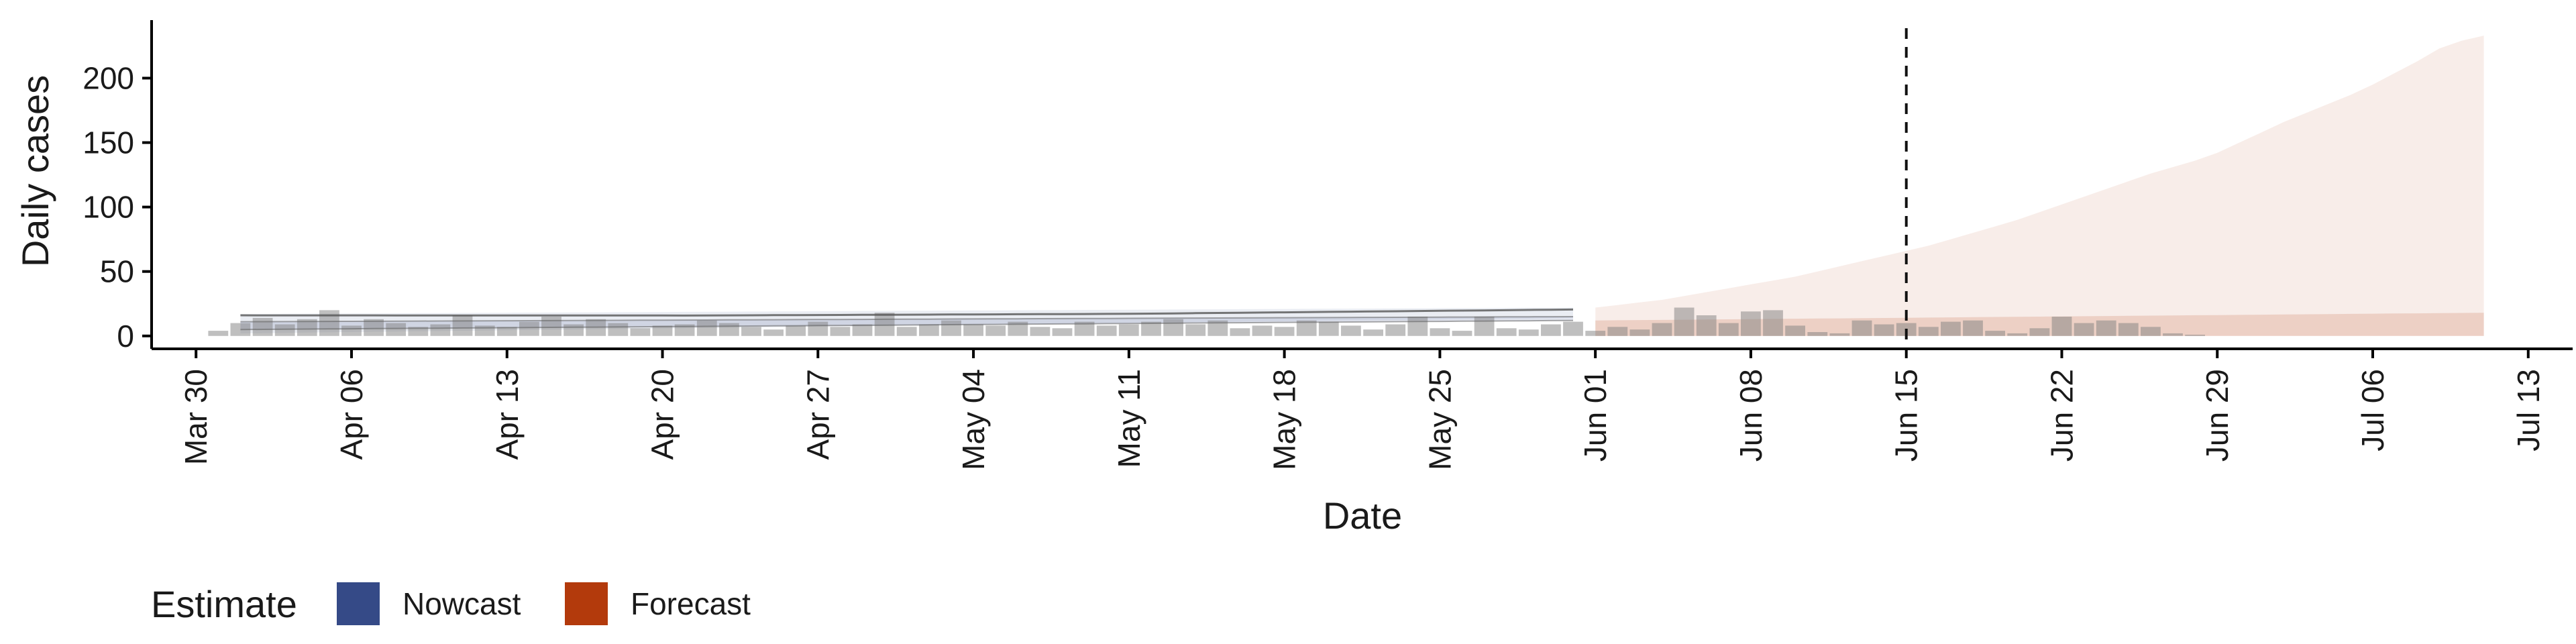  What do you see at coordinates (691, 603) in the screenshot?
I see `legend-label-forecast: Forecast` at bounding box center [691, 603].